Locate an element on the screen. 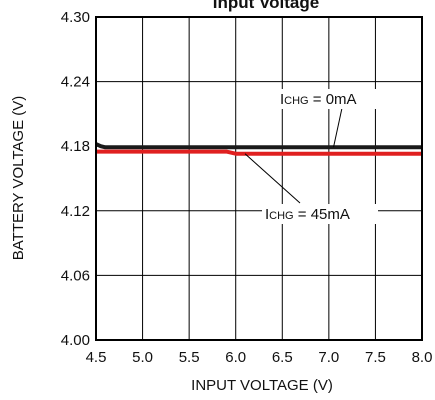 Image resolution: width=435 pixels, height=400 pixels. y-tick-label: 4.00 is located at coordinates (75, 340).